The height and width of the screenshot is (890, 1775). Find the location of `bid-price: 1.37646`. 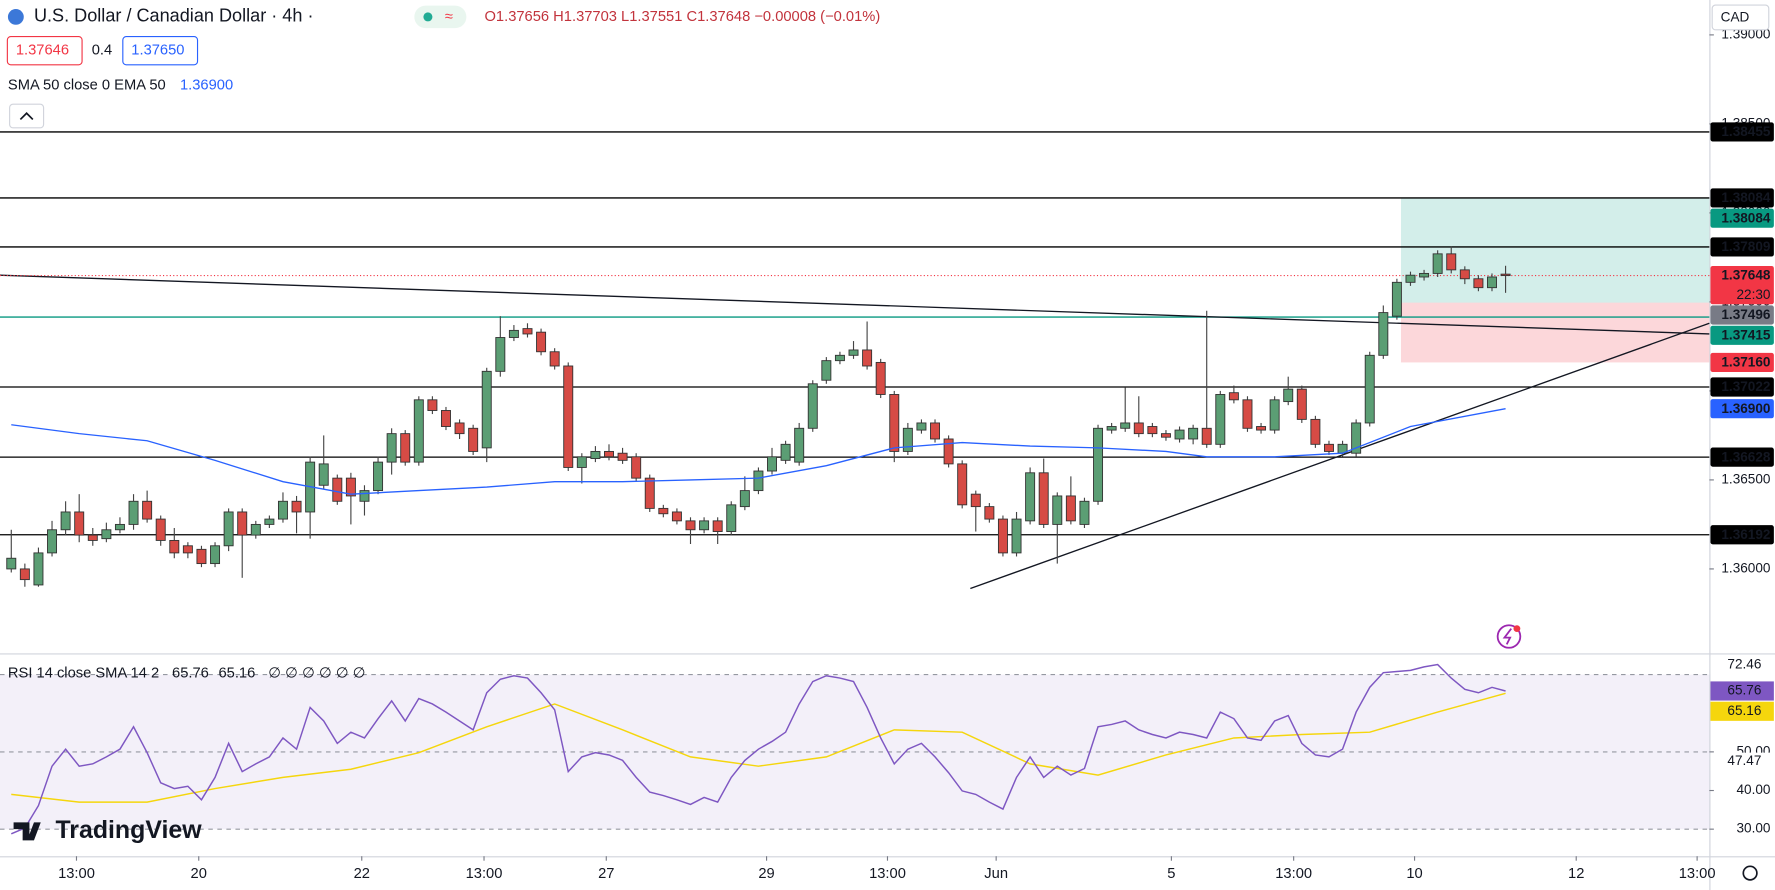

bid-price: 1.37646 is located at coordinates (42, 51).